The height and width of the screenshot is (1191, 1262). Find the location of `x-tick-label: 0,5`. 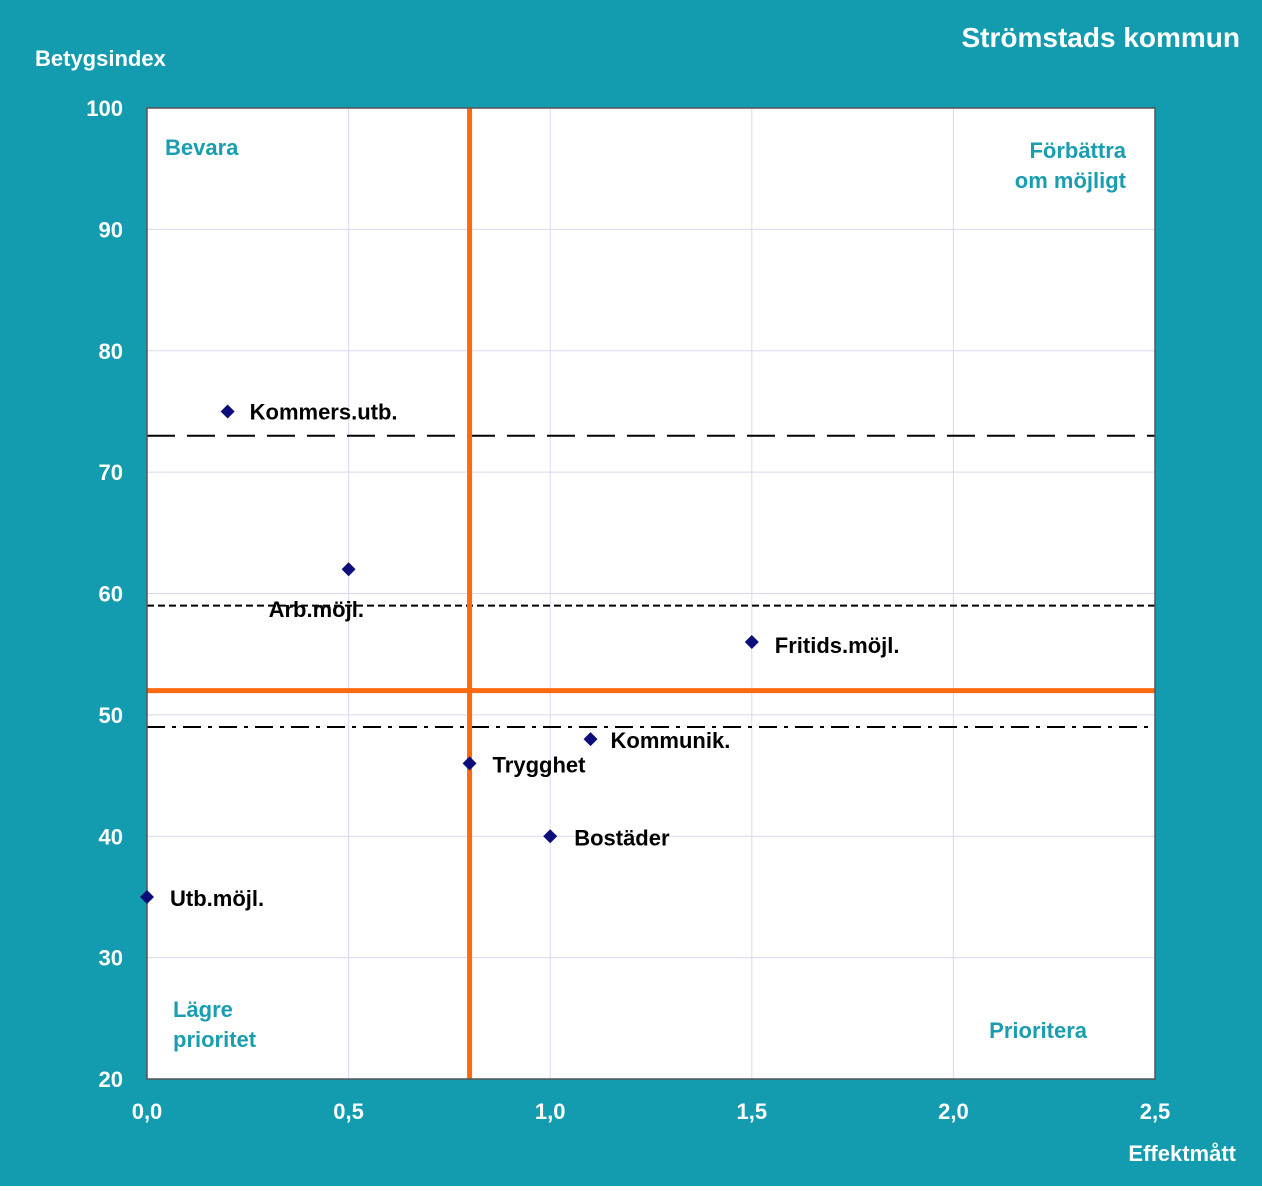

x-tick-label: 0,5 is located at coordinates (348, 1111).